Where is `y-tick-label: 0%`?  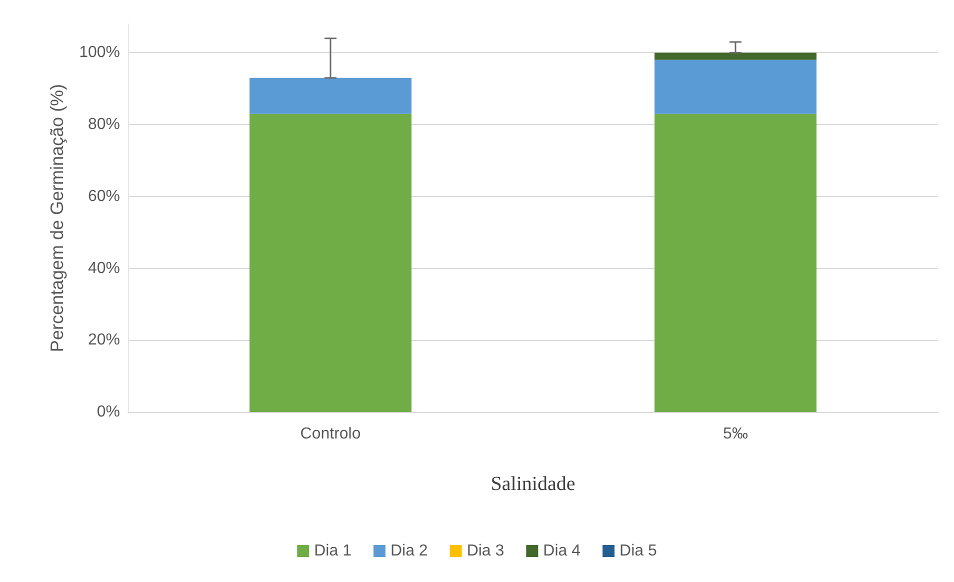 y-tick-label: 0% is located at coordinates (108, 412).